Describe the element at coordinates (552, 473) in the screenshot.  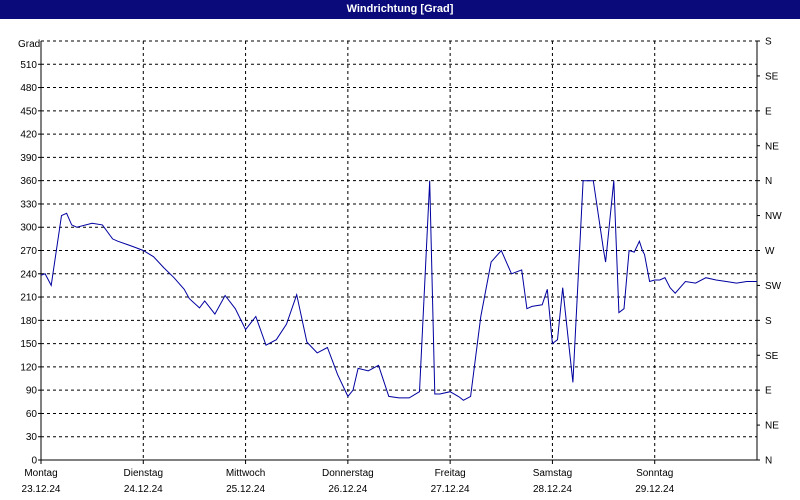
I see `x-tick-label-day: Samstag` at that location.